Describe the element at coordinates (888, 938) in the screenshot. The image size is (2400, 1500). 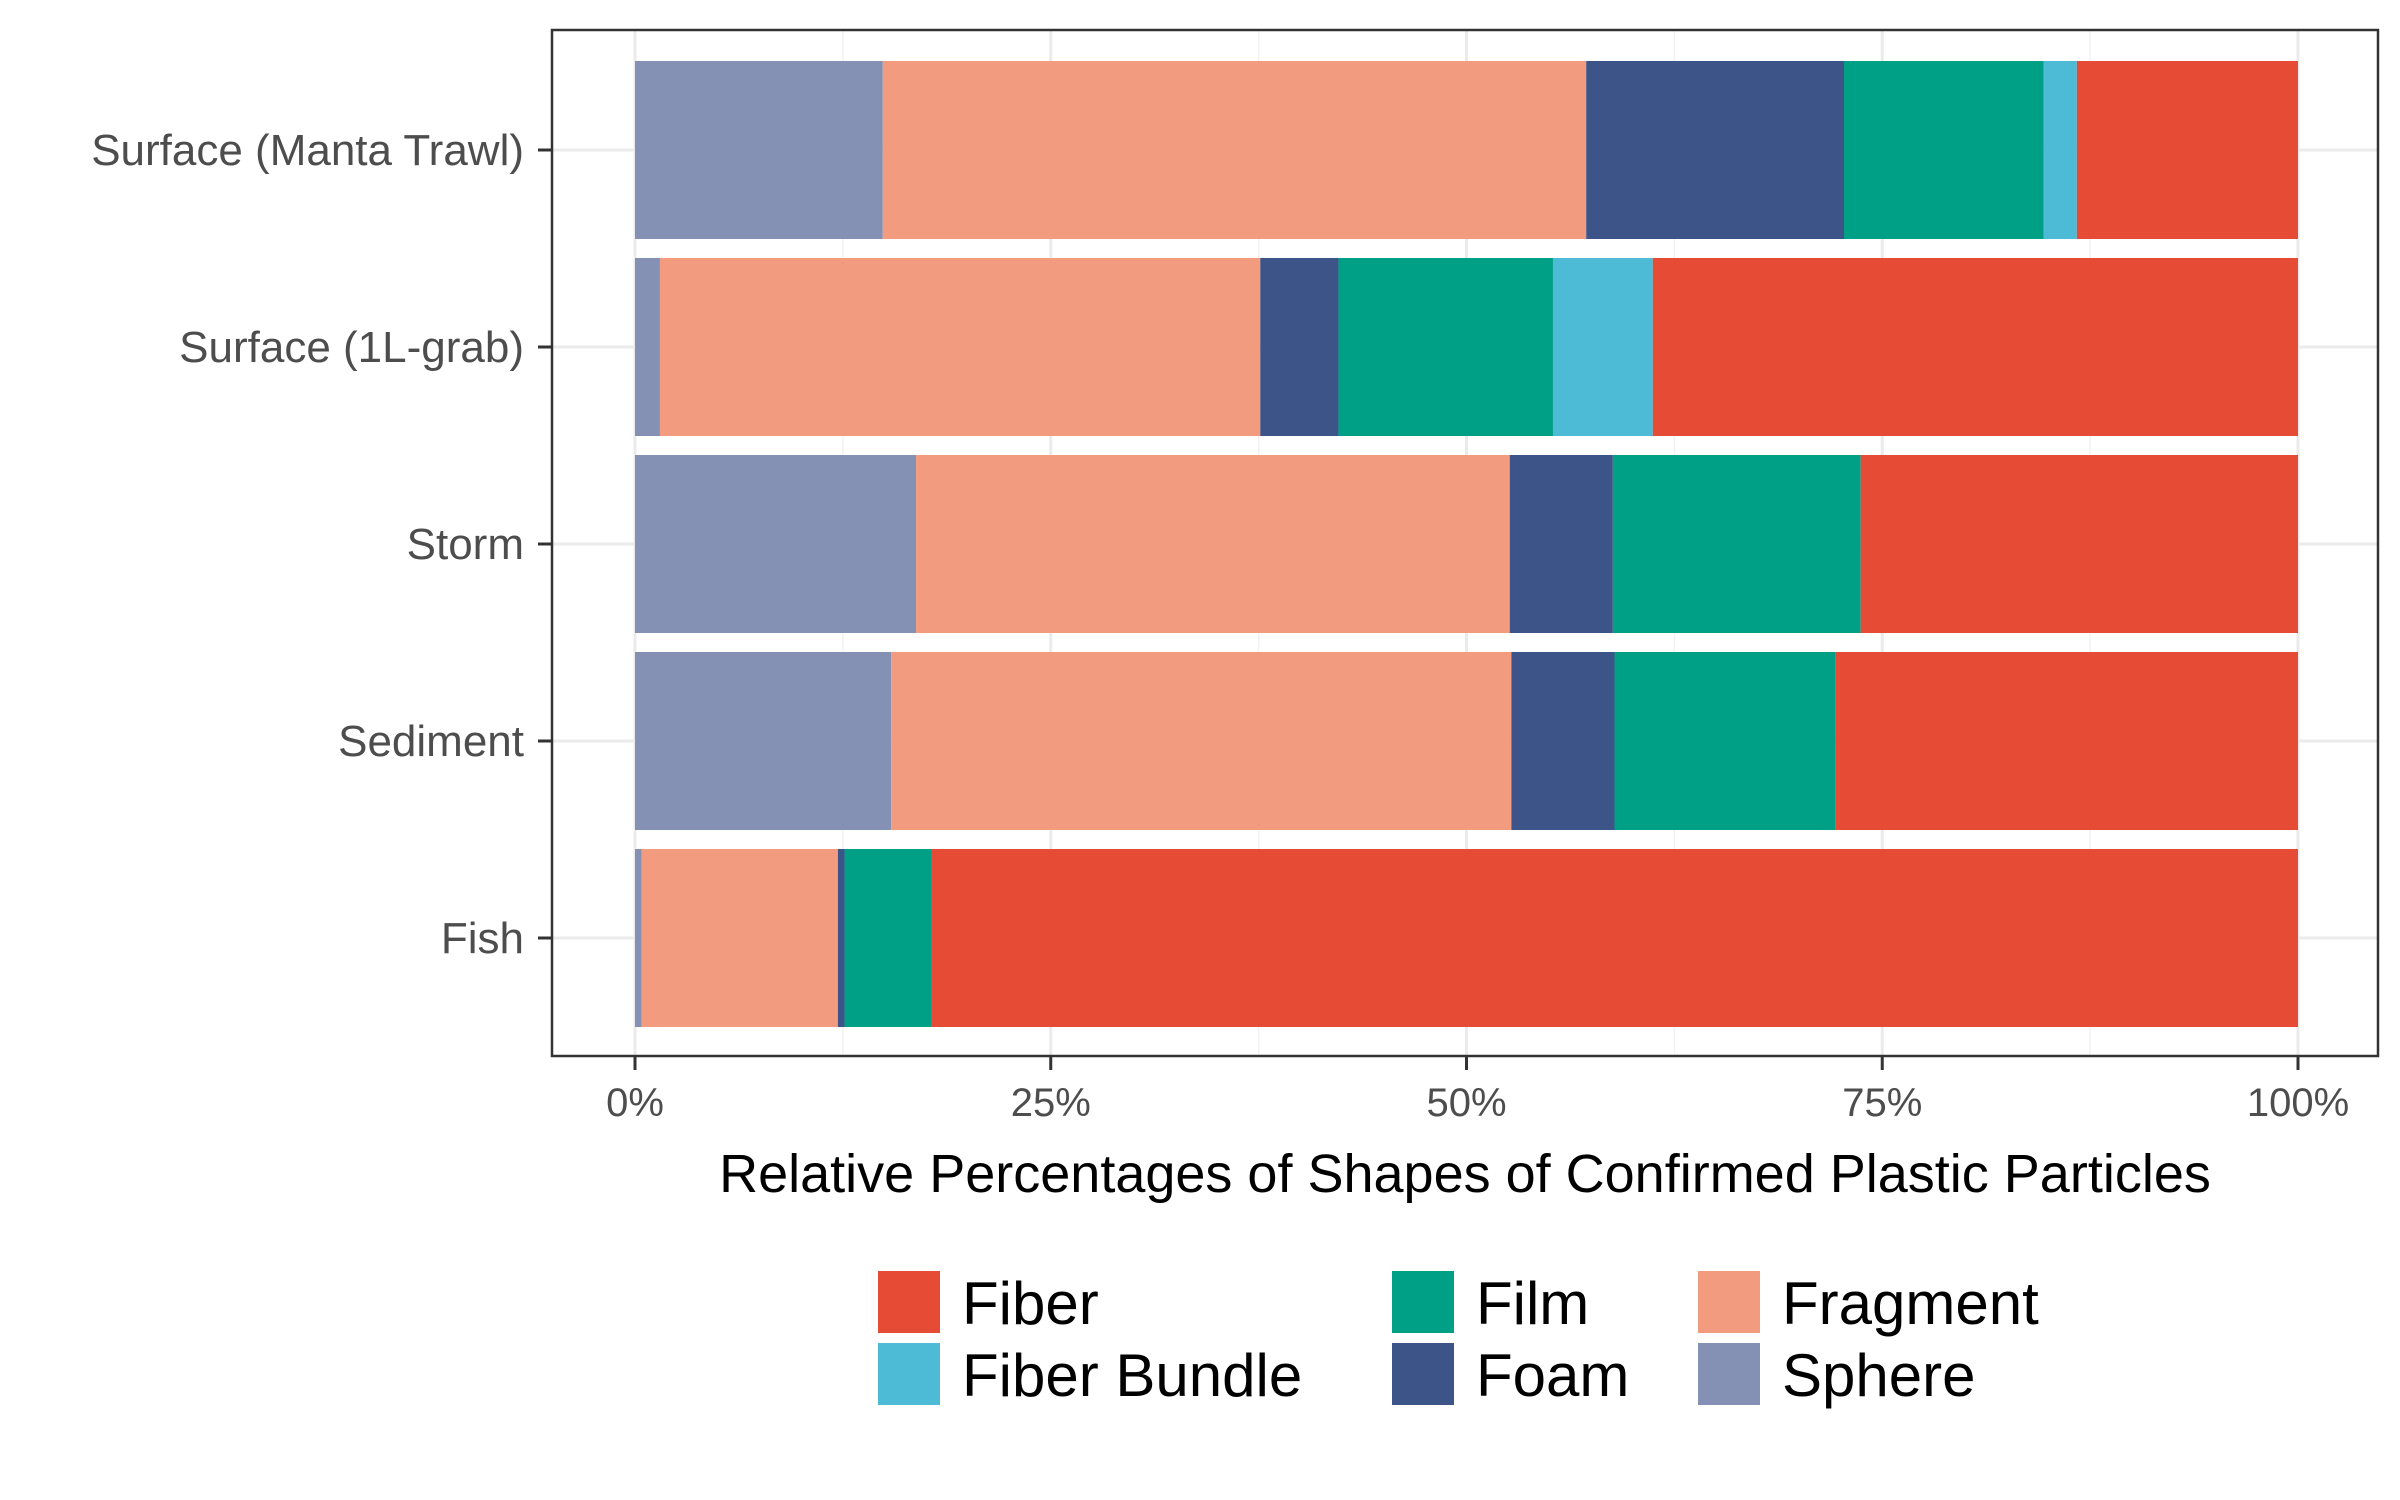
I see `bar-segment-fish-film` at that location.